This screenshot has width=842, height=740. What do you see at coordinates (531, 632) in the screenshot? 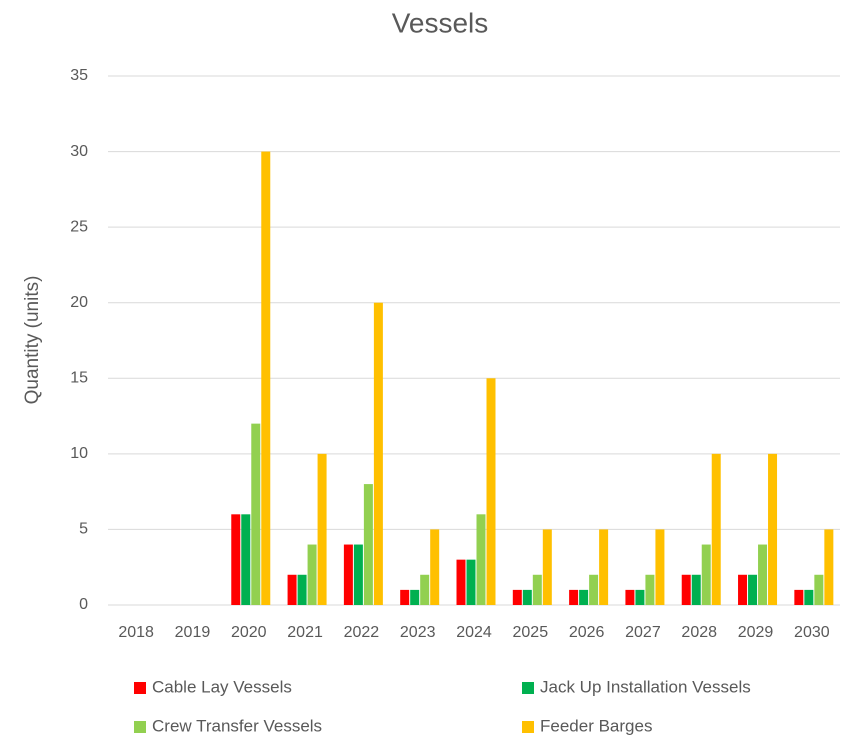
I see `x-tick-label: 2025` at bounding box center [531, 632].